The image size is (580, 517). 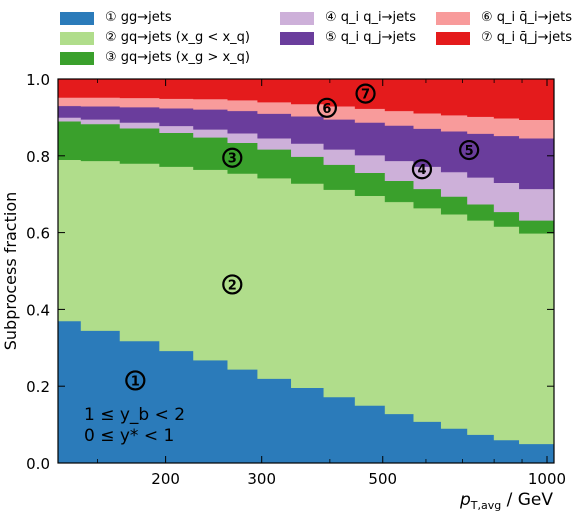 I want to click on region-marker-3: 3, so click(x=232, y=157).